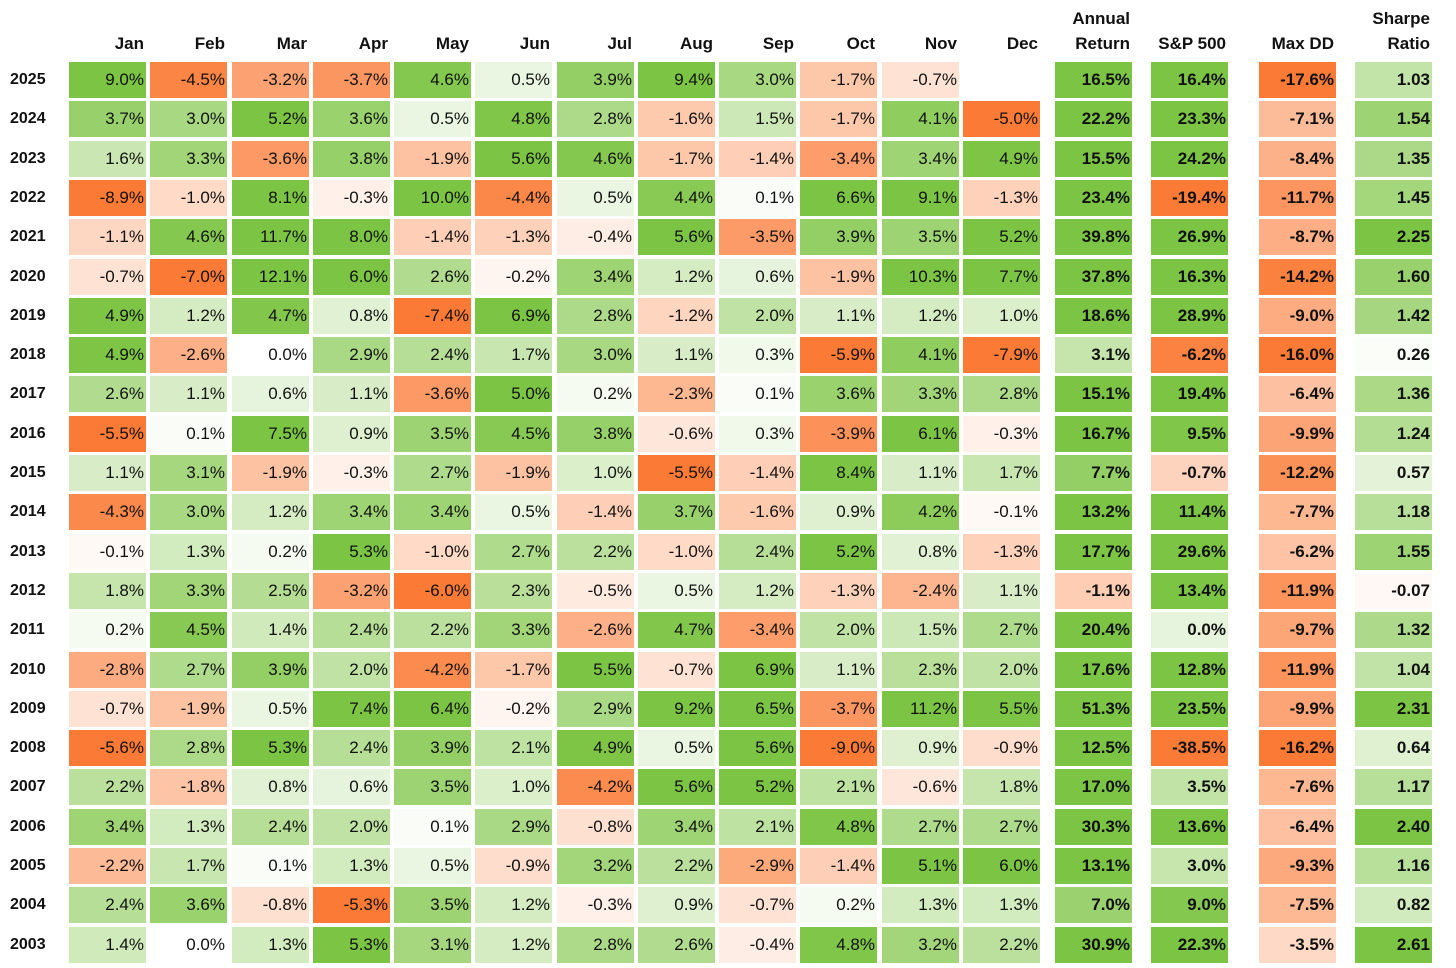 The image size is (1456, 968). Describe the element at coordinates (619, 43) in the screenshot. I see `header-jul-line2: Jul` at that location.